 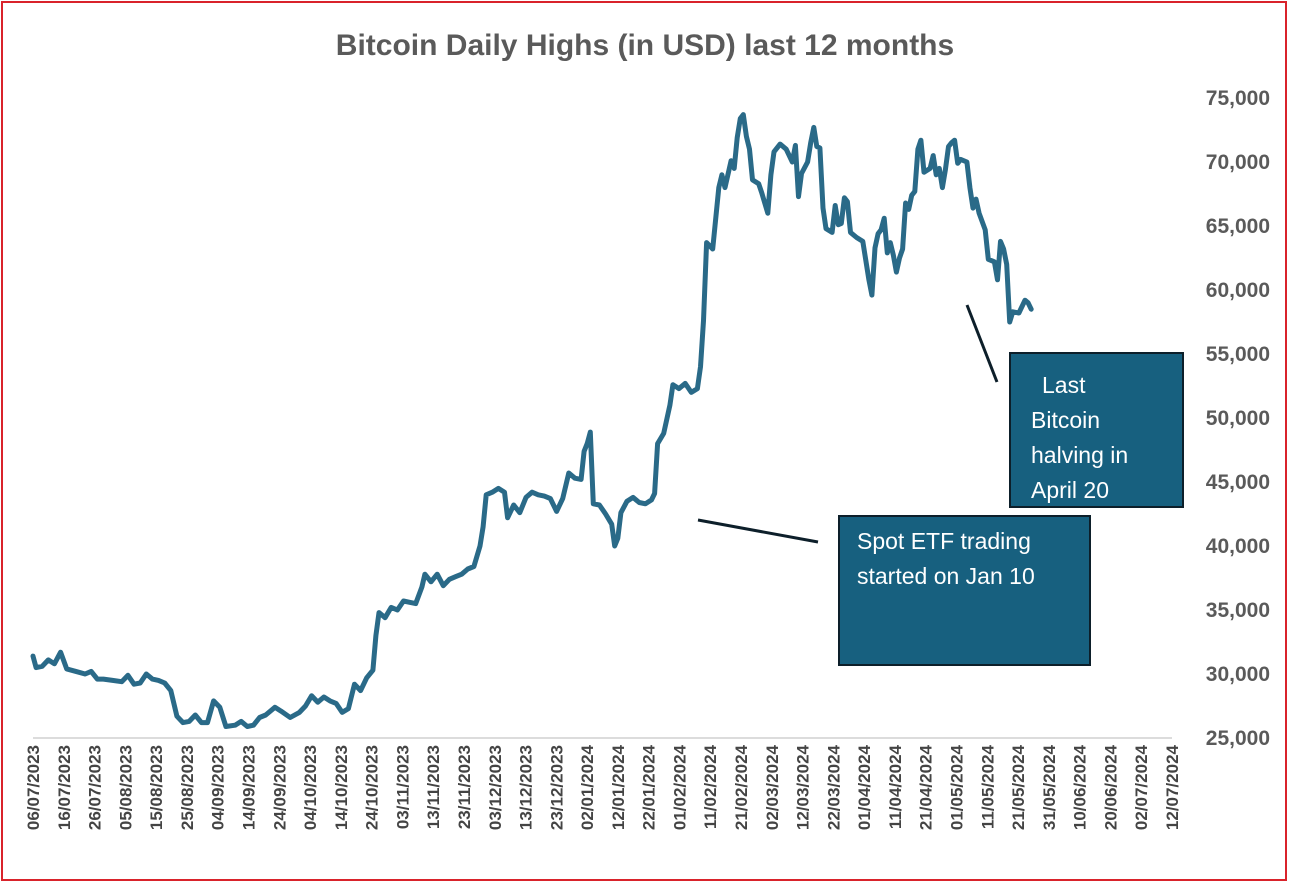 I want to click on x-tick-label: 15/08/2023, so click(x=156, y=787).